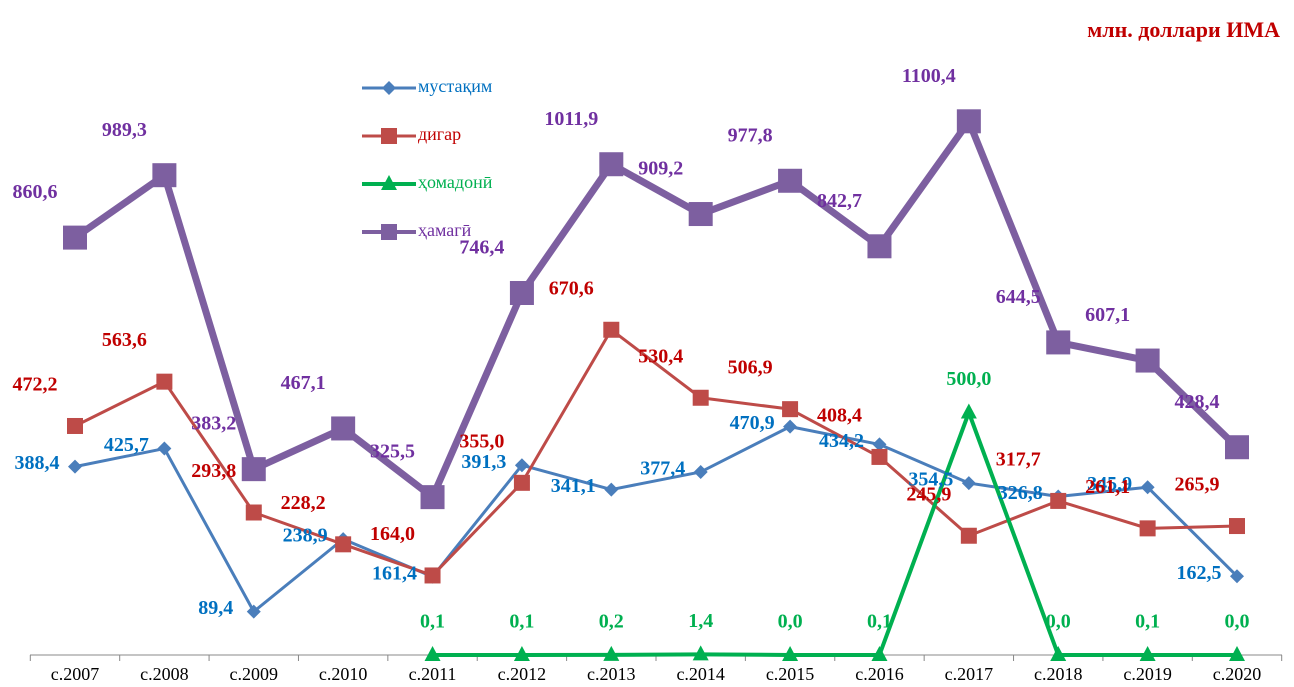 Image resolution: width=1294 pixels, height=687 pixels. What do you see at coordinates (305, 536) in the screenshot?
I see `data-label: 238,9` at bounding box center [305, 536].